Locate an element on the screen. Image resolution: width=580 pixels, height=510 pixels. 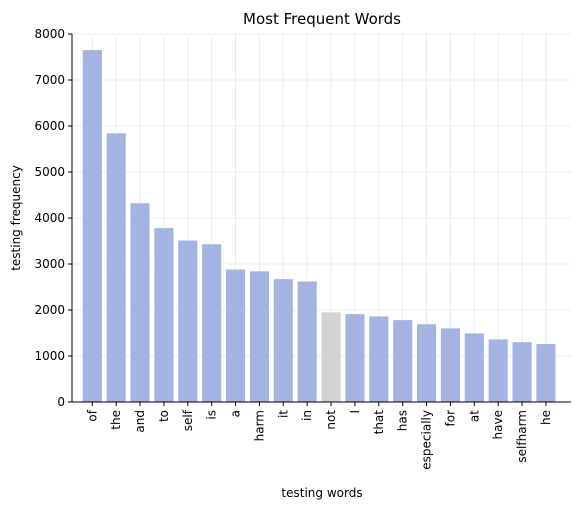
bar-in is located at coordinates (307, 341).